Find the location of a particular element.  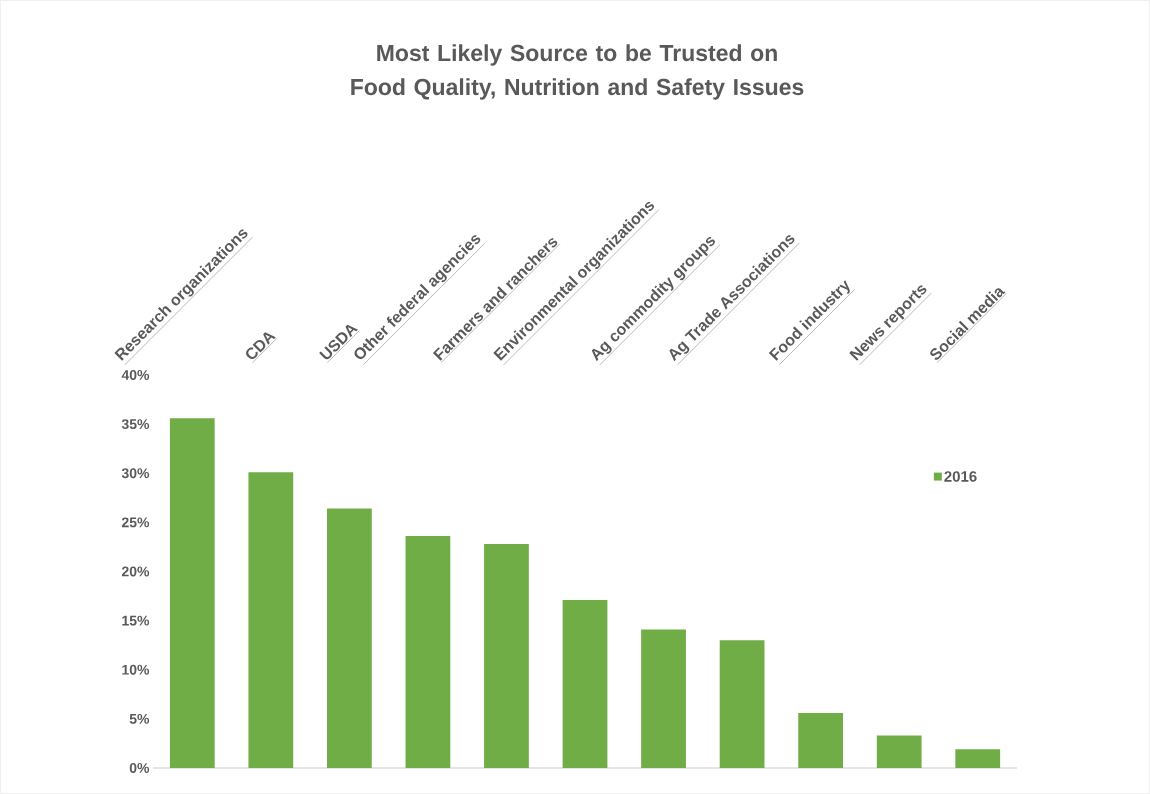

y-tick-label: 20% is located at coordinates (135, 571).